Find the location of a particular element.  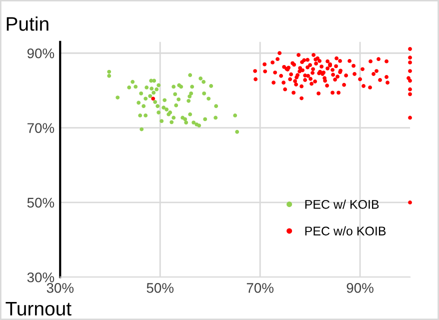

x-tick-label: 90% is located at coordinates (360, 288).